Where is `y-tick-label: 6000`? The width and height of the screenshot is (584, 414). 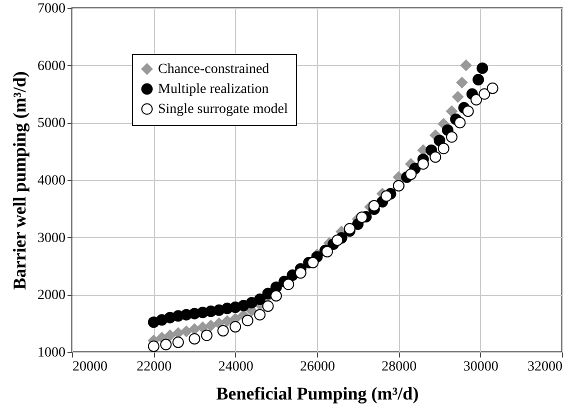
y-tick-label: 6000 is located at coordinates (52, 66).